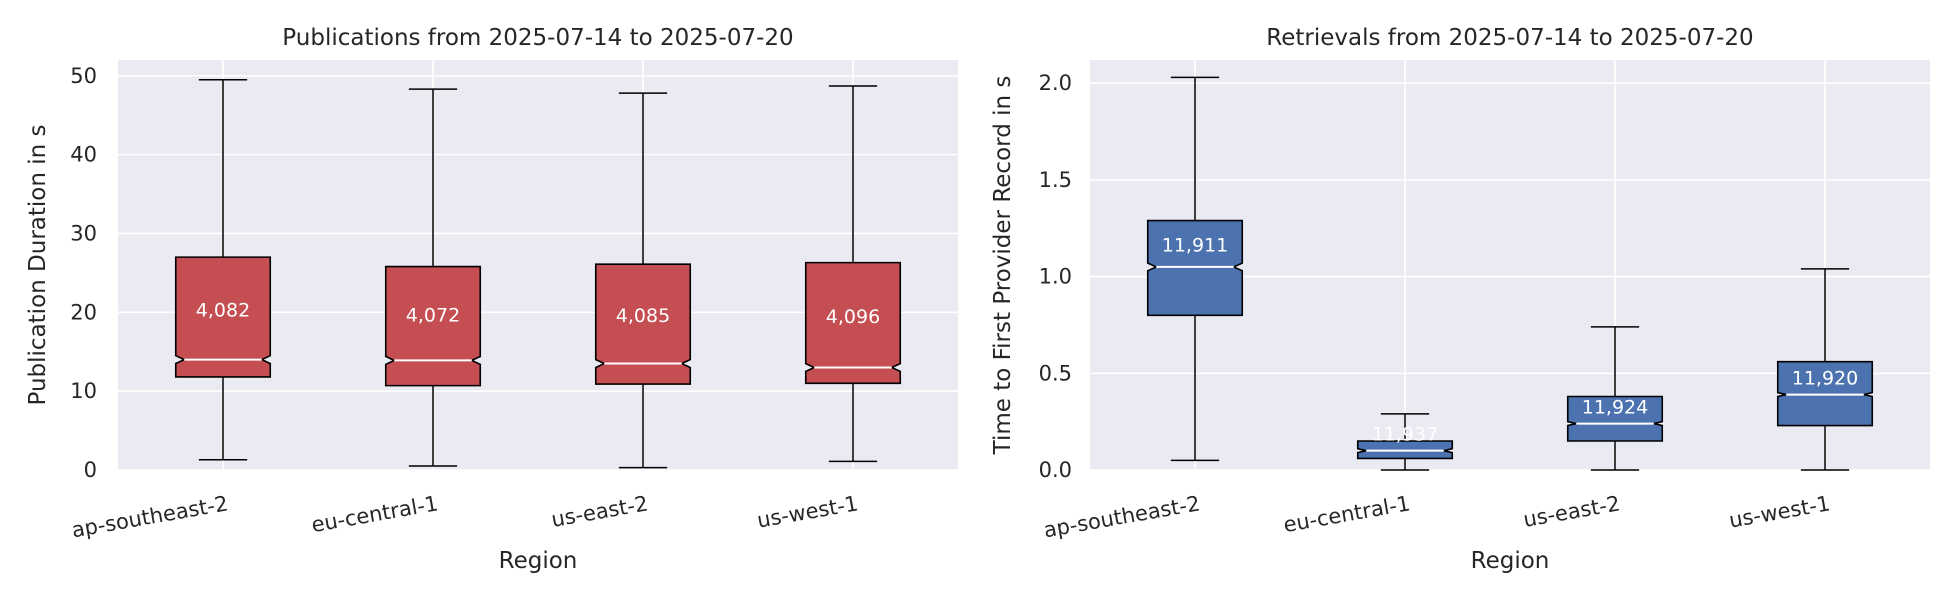 This screenshot has height=600, width=1950. What do you see at coordinates (1055, 373) in the screenshot?
I see `ytick-label: 0.5` at bounding box center [1055, 373].